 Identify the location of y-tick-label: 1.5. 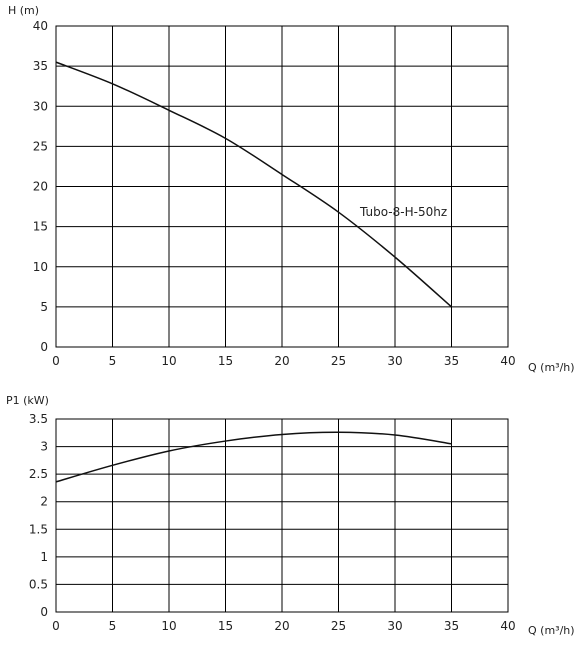
(38, 529).